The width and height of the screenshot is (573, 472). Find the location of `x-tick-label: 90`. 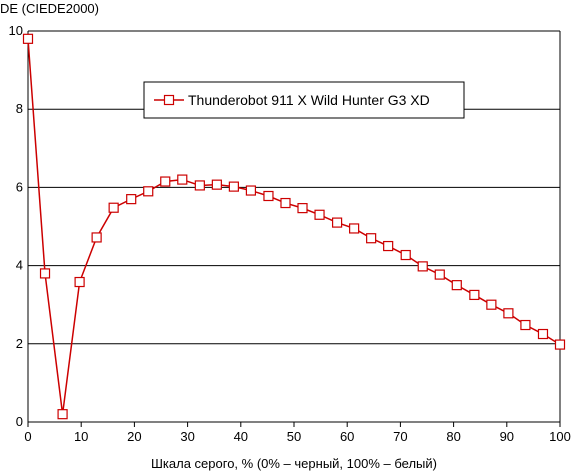

x-tick-label: 90 is located at coordinates (507, 436).